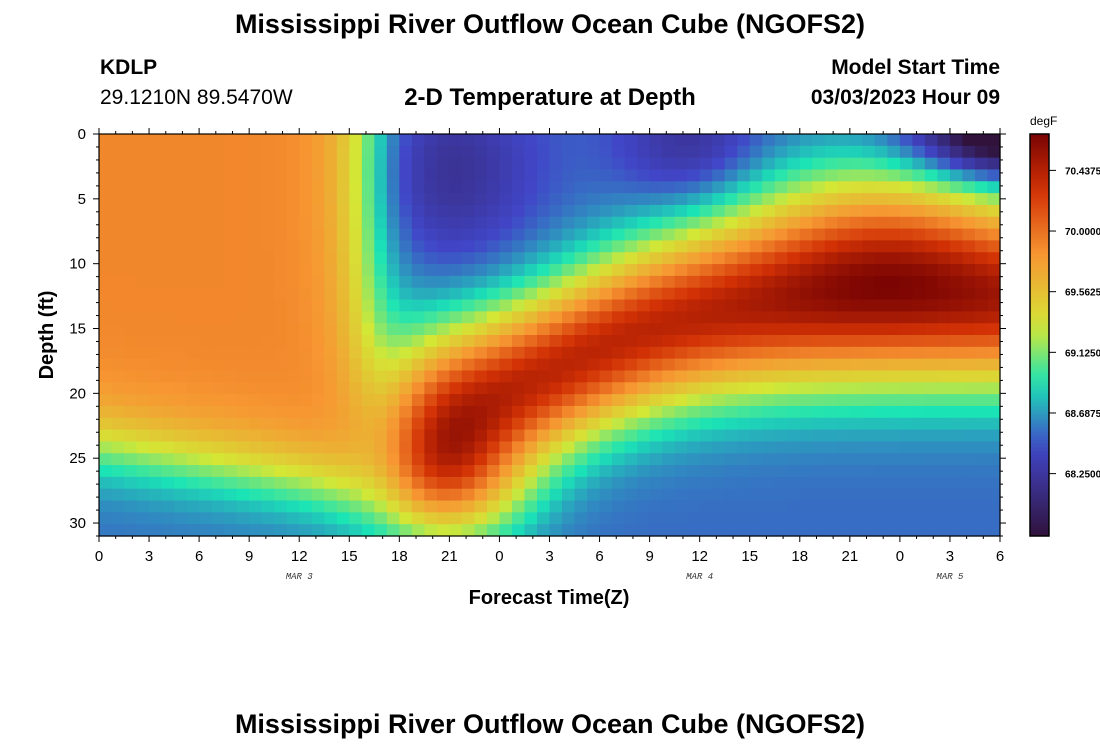  Describe the element at coordinates (129, 67) in the screenshot. I see `station-id: KDLP` at that location.